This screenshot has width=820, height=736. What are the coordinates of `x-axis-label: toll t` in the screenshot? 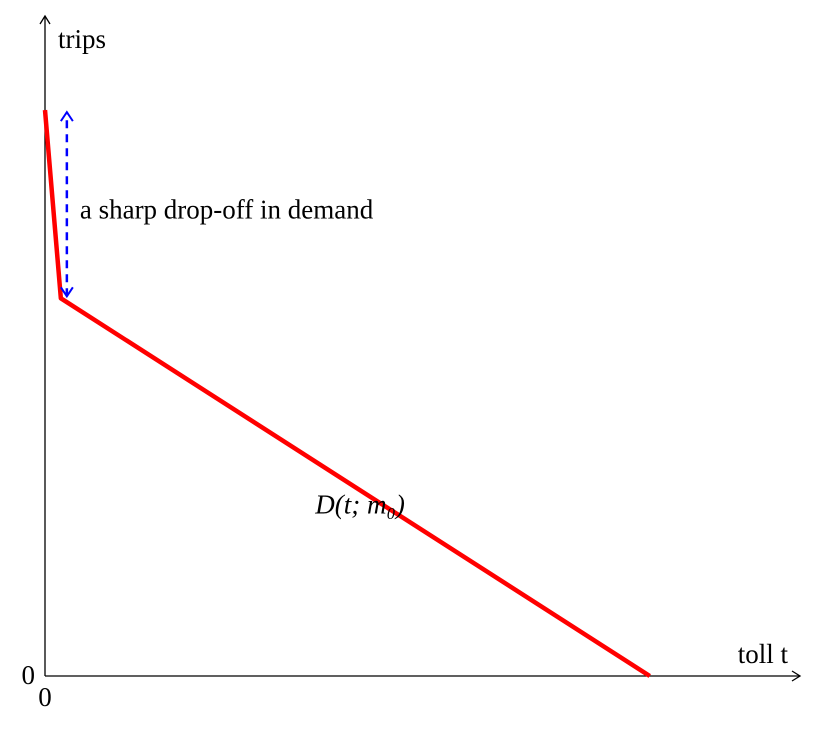 It's located at (763, 654).